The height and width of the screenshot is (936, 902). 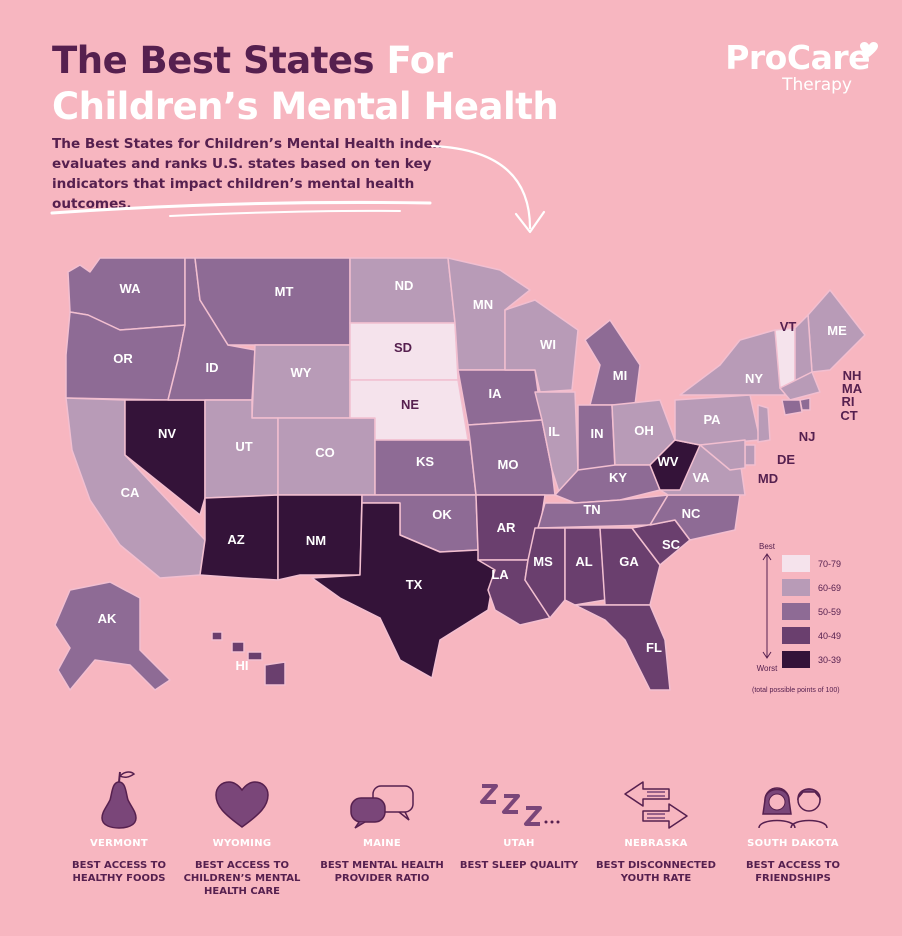 What do you see at coordinates (629, 561) in the screenshot?
I see `state-label-GA: GA` at bounding box center [629, 561].